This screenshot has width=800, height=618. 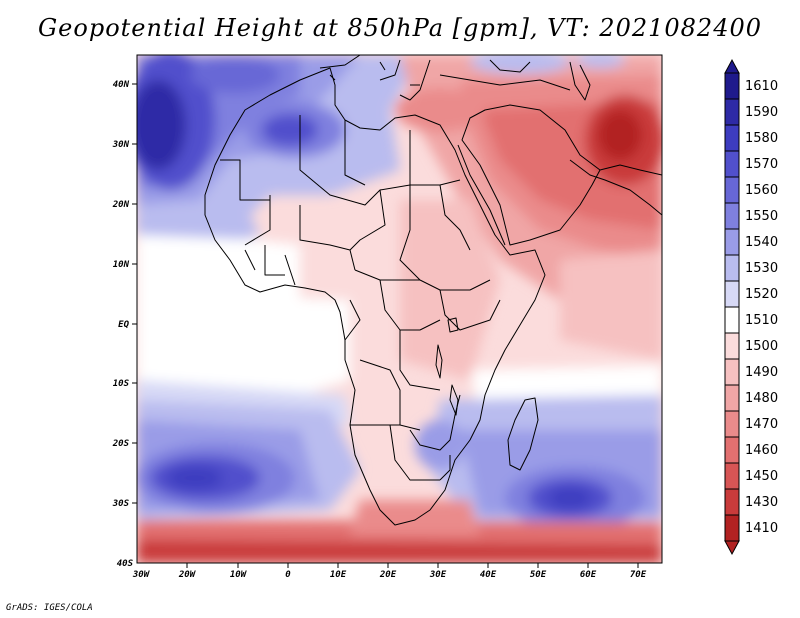 What do you see at coordinates (121, 265) in the screenshot?
I see `lat-label-10n: 10N` at bounding box center [121, 265].